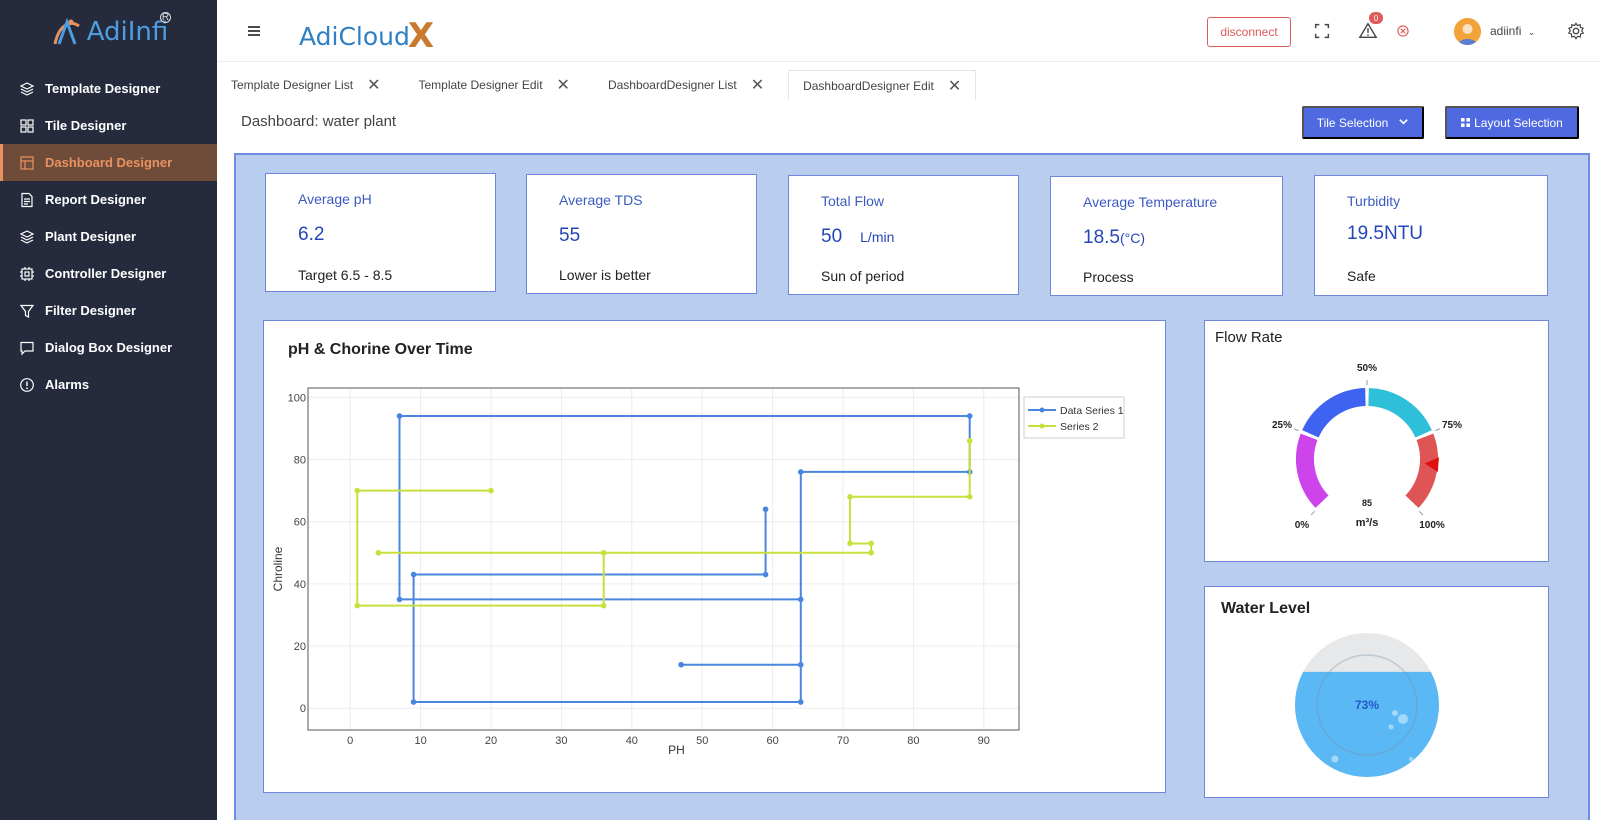 Image resolution: width=1600 pixels, height=820 pixels. Describe the element at coordinates (108, 162) in the screenshot. I see `sidebar-item-dashboard-designer: Dashboard Designer` at that location.